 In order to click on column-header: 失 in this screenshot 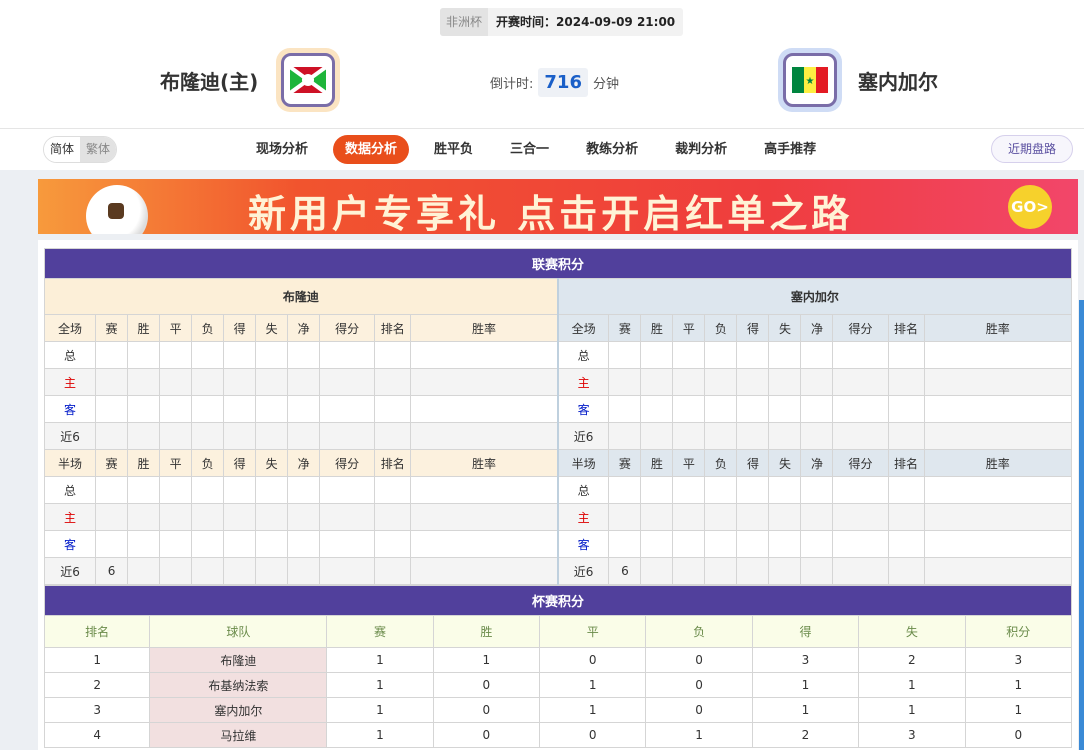, I will do `click(272, 328)`.